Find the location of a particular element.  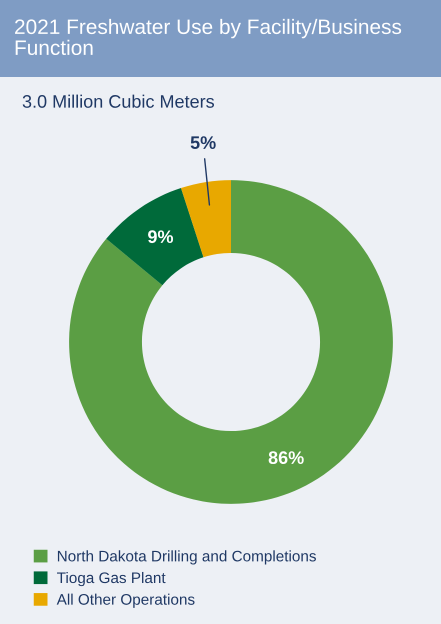

data-label: 9% is located at coordinates (161, 237).